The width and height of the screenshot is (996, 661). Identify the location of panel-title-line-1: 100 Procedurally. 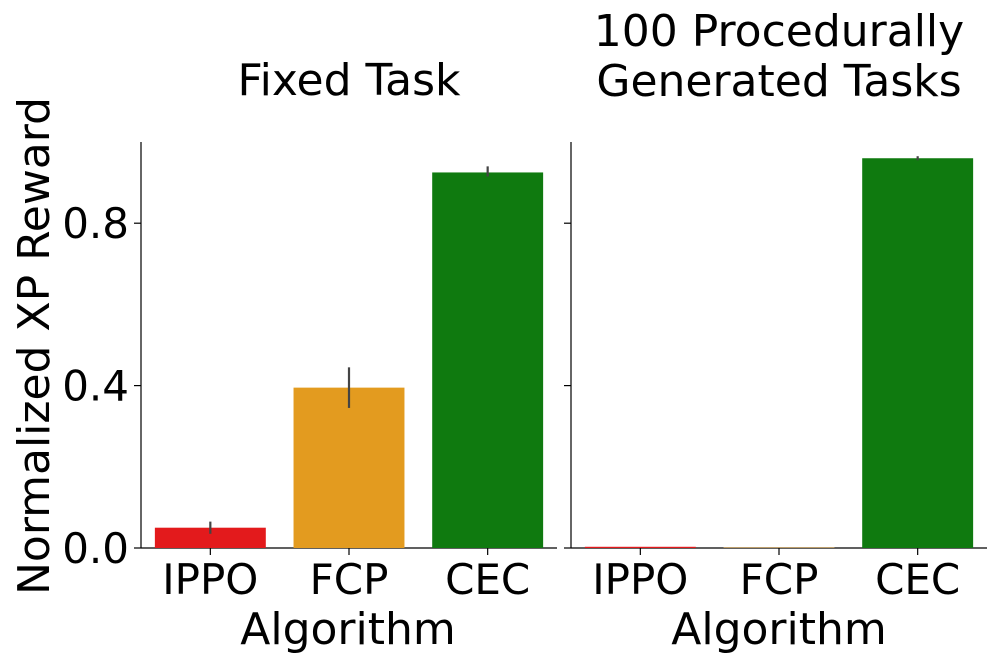
(779, 31).